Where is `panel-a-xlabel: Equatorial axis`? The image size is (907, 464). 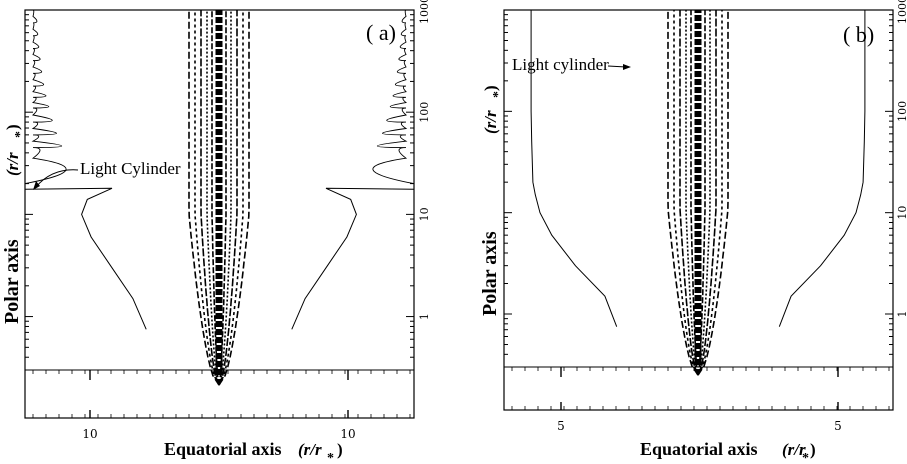
panel-a-xlabel: Equatorial axis is located at coordinates (223, 449).